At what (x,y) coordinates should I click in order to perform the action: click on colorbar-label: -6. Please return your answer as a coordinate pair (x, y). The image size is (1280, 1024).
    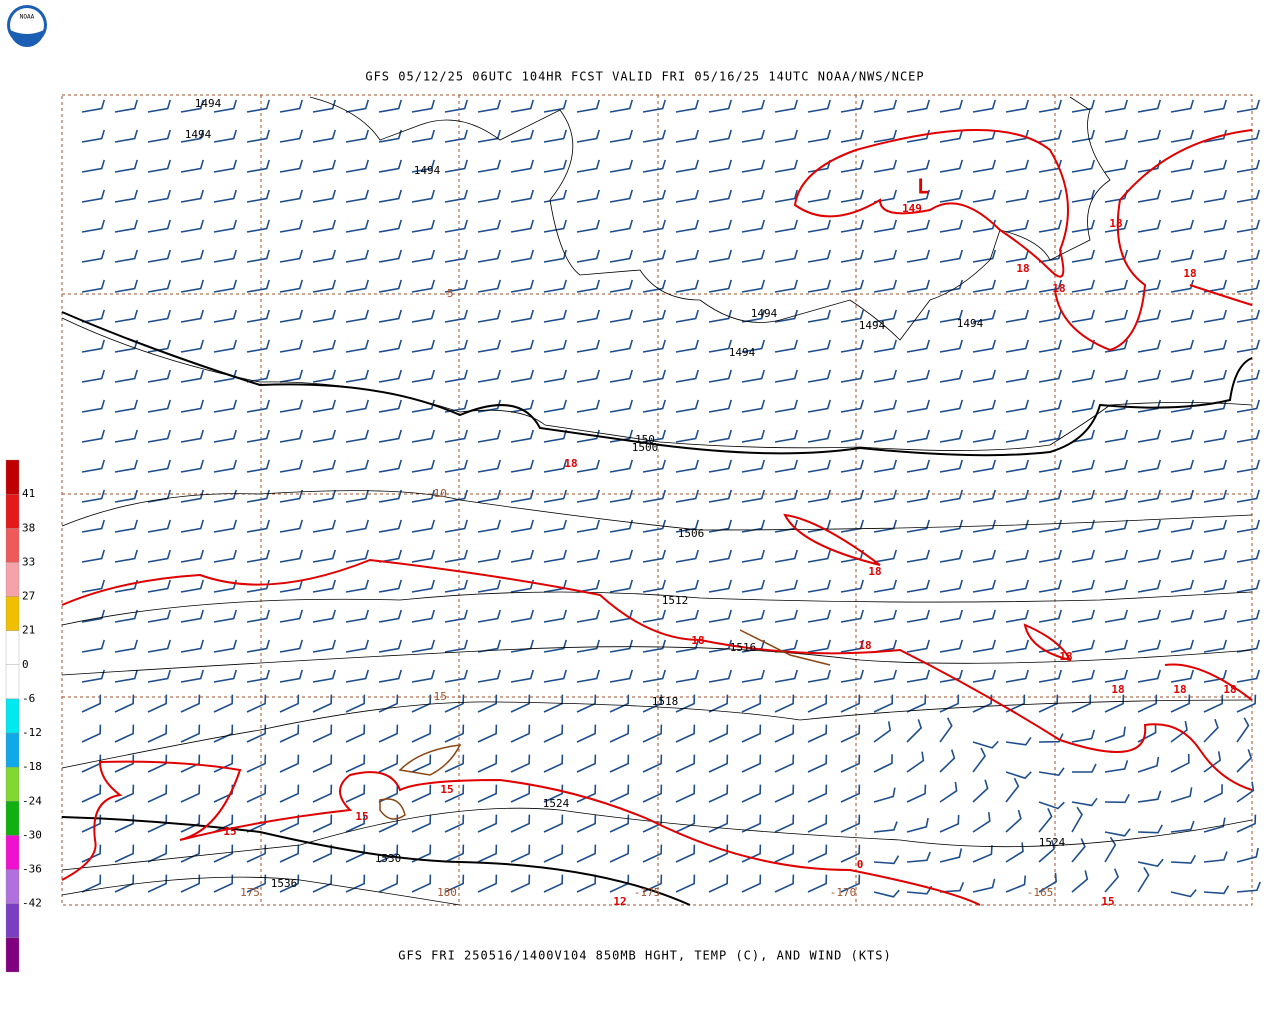
    Looking at the image, I should click on (28, 698).